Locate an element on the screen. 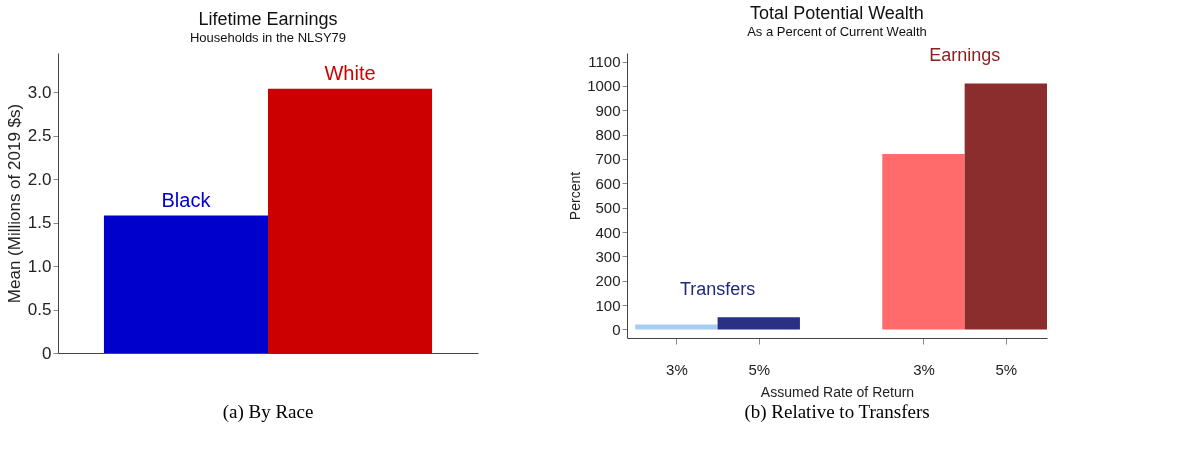 The width and height of the screenshot is (1187, 461). series-label: Earnings is located at coordinates (965, 55).